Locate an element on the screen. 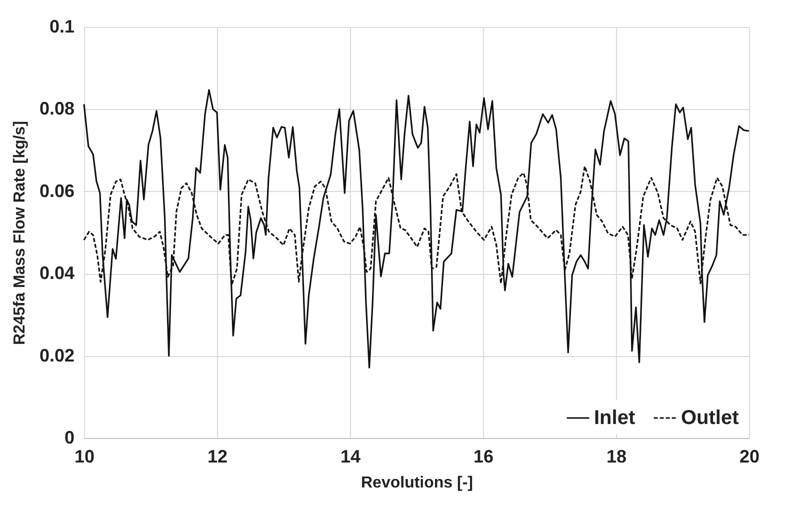  y-tick-label: 0.04 is located at coordinates (56, 273).